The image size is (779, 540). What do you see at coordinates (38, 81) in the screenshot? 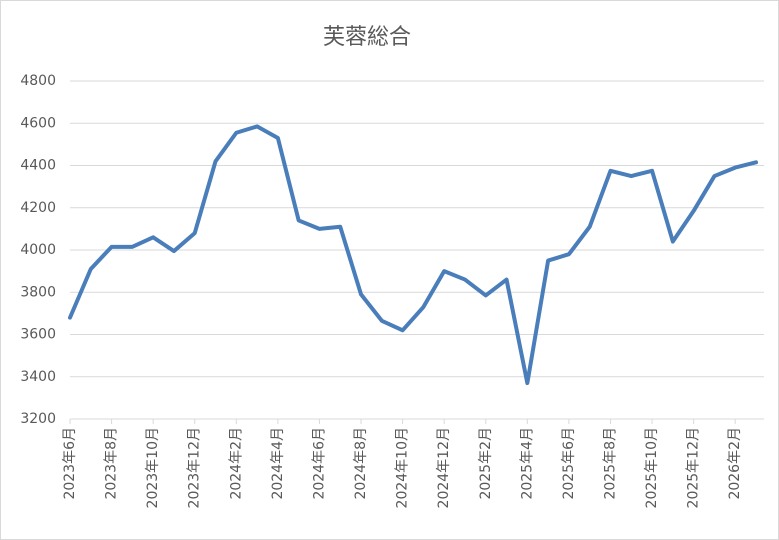
I see `y-tick-label: 4800` at bounding box center [38, 81].